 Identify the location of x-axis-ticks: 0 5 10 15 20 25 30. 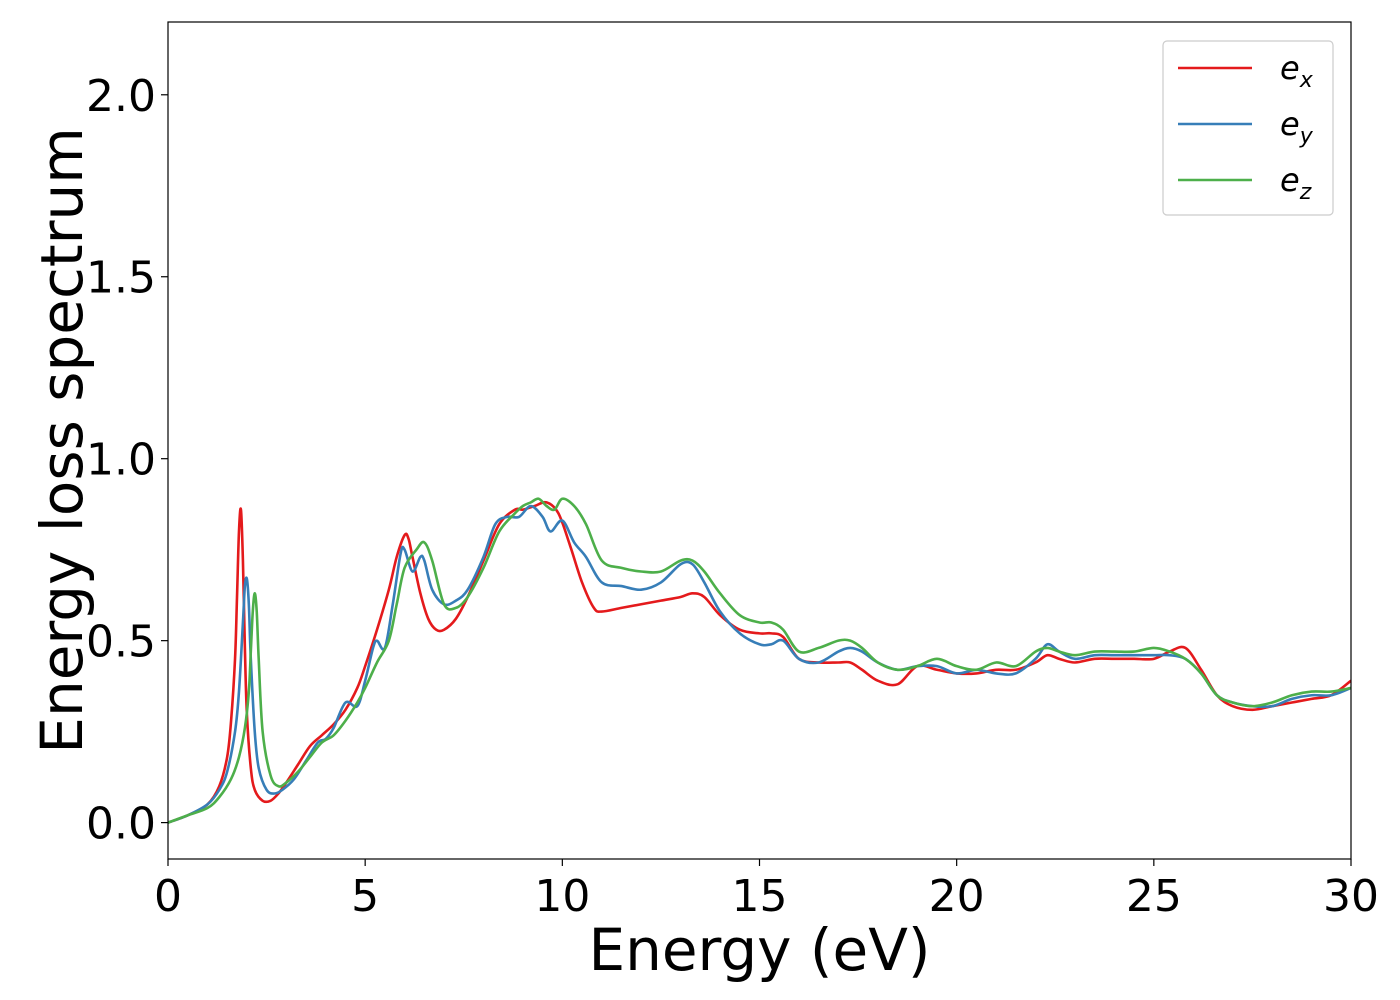
(766, 890).